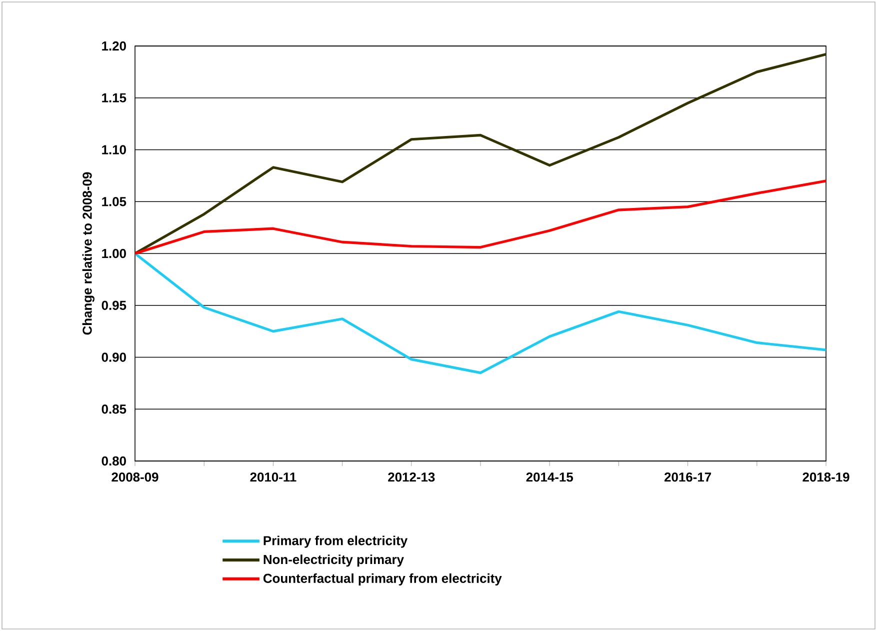 The height and width of the screenshot is (631, 877). I want to click on y-tick-label: 1.10, so click(114, 149).